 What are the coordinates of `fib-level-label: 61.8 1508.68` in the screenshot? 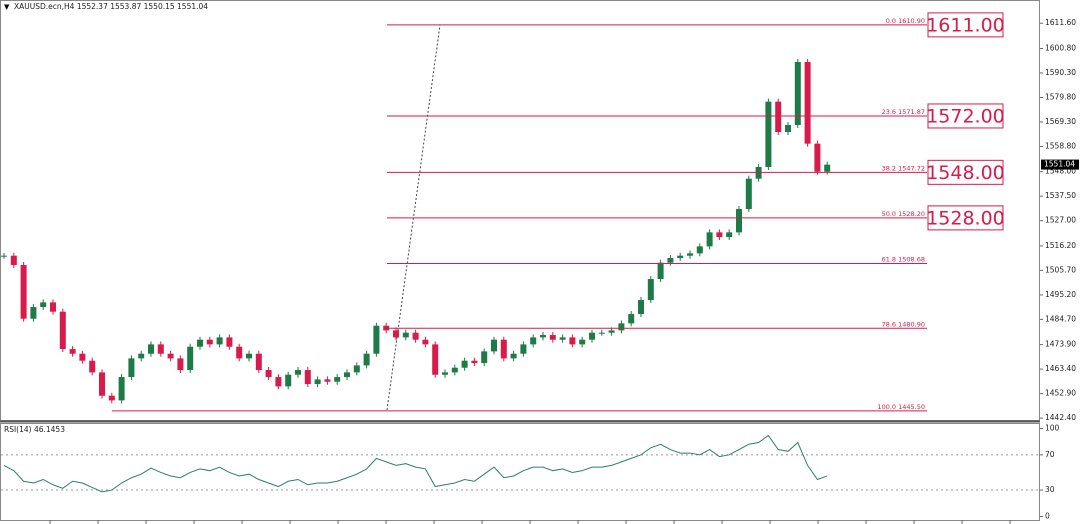 It's located at (903, 259).